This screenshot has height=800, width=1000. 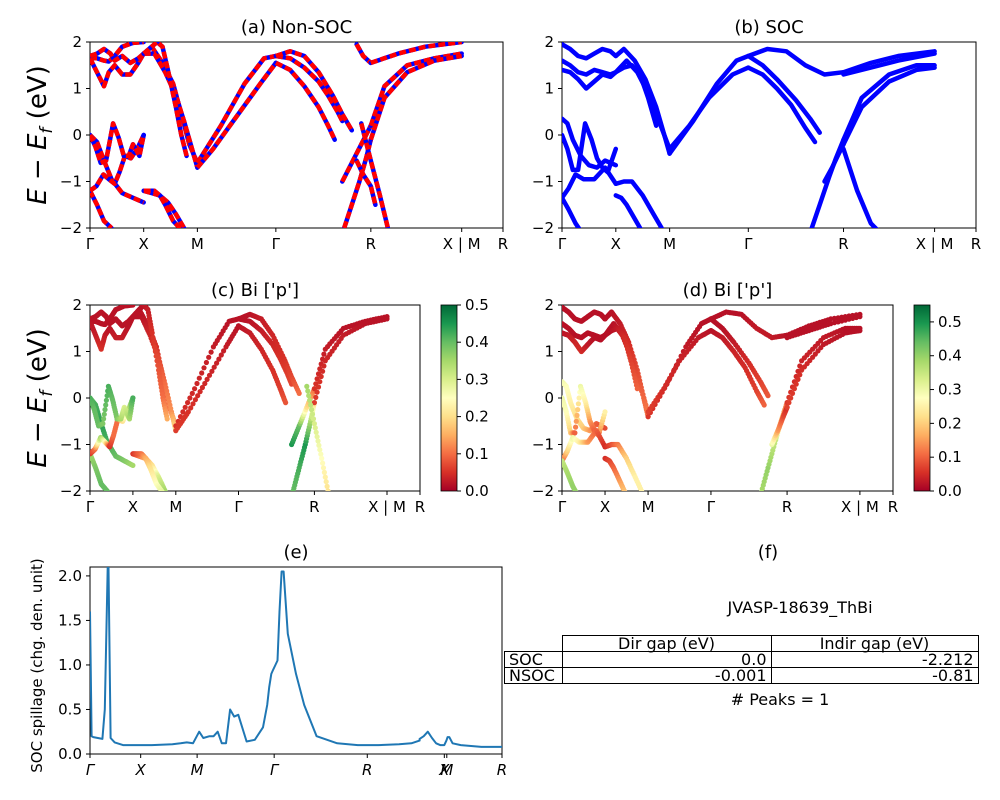 I want to click on x-tick-label: X | M, so click(x=462, y=244).